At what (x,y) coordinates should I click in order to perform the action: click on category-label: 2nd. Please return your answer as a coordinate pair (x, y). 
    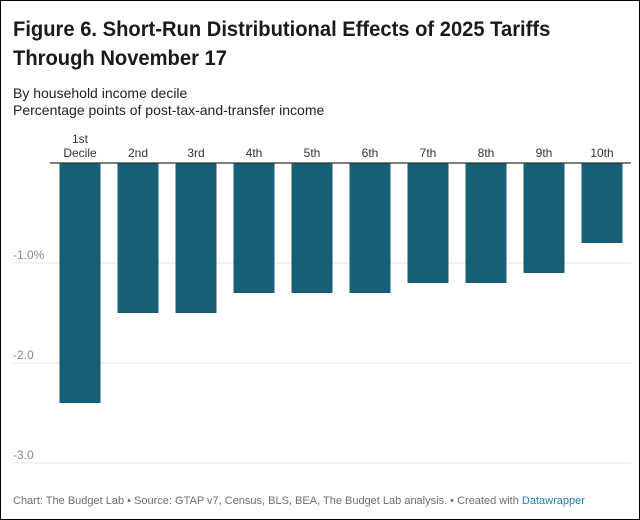
    Looking at the image, I should click on (138, 153).